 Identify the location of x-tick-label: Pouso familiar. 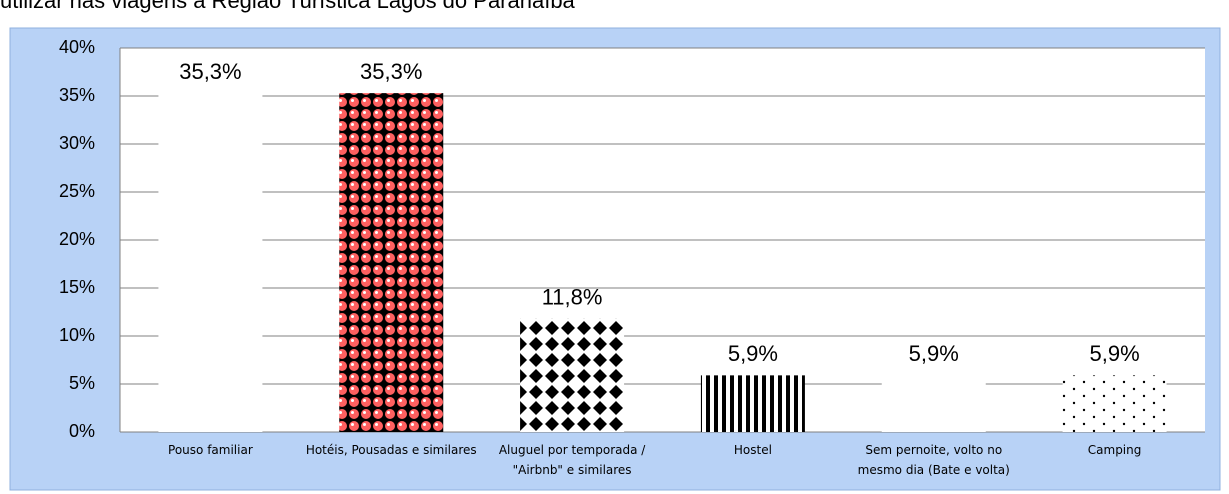
(210, 450).